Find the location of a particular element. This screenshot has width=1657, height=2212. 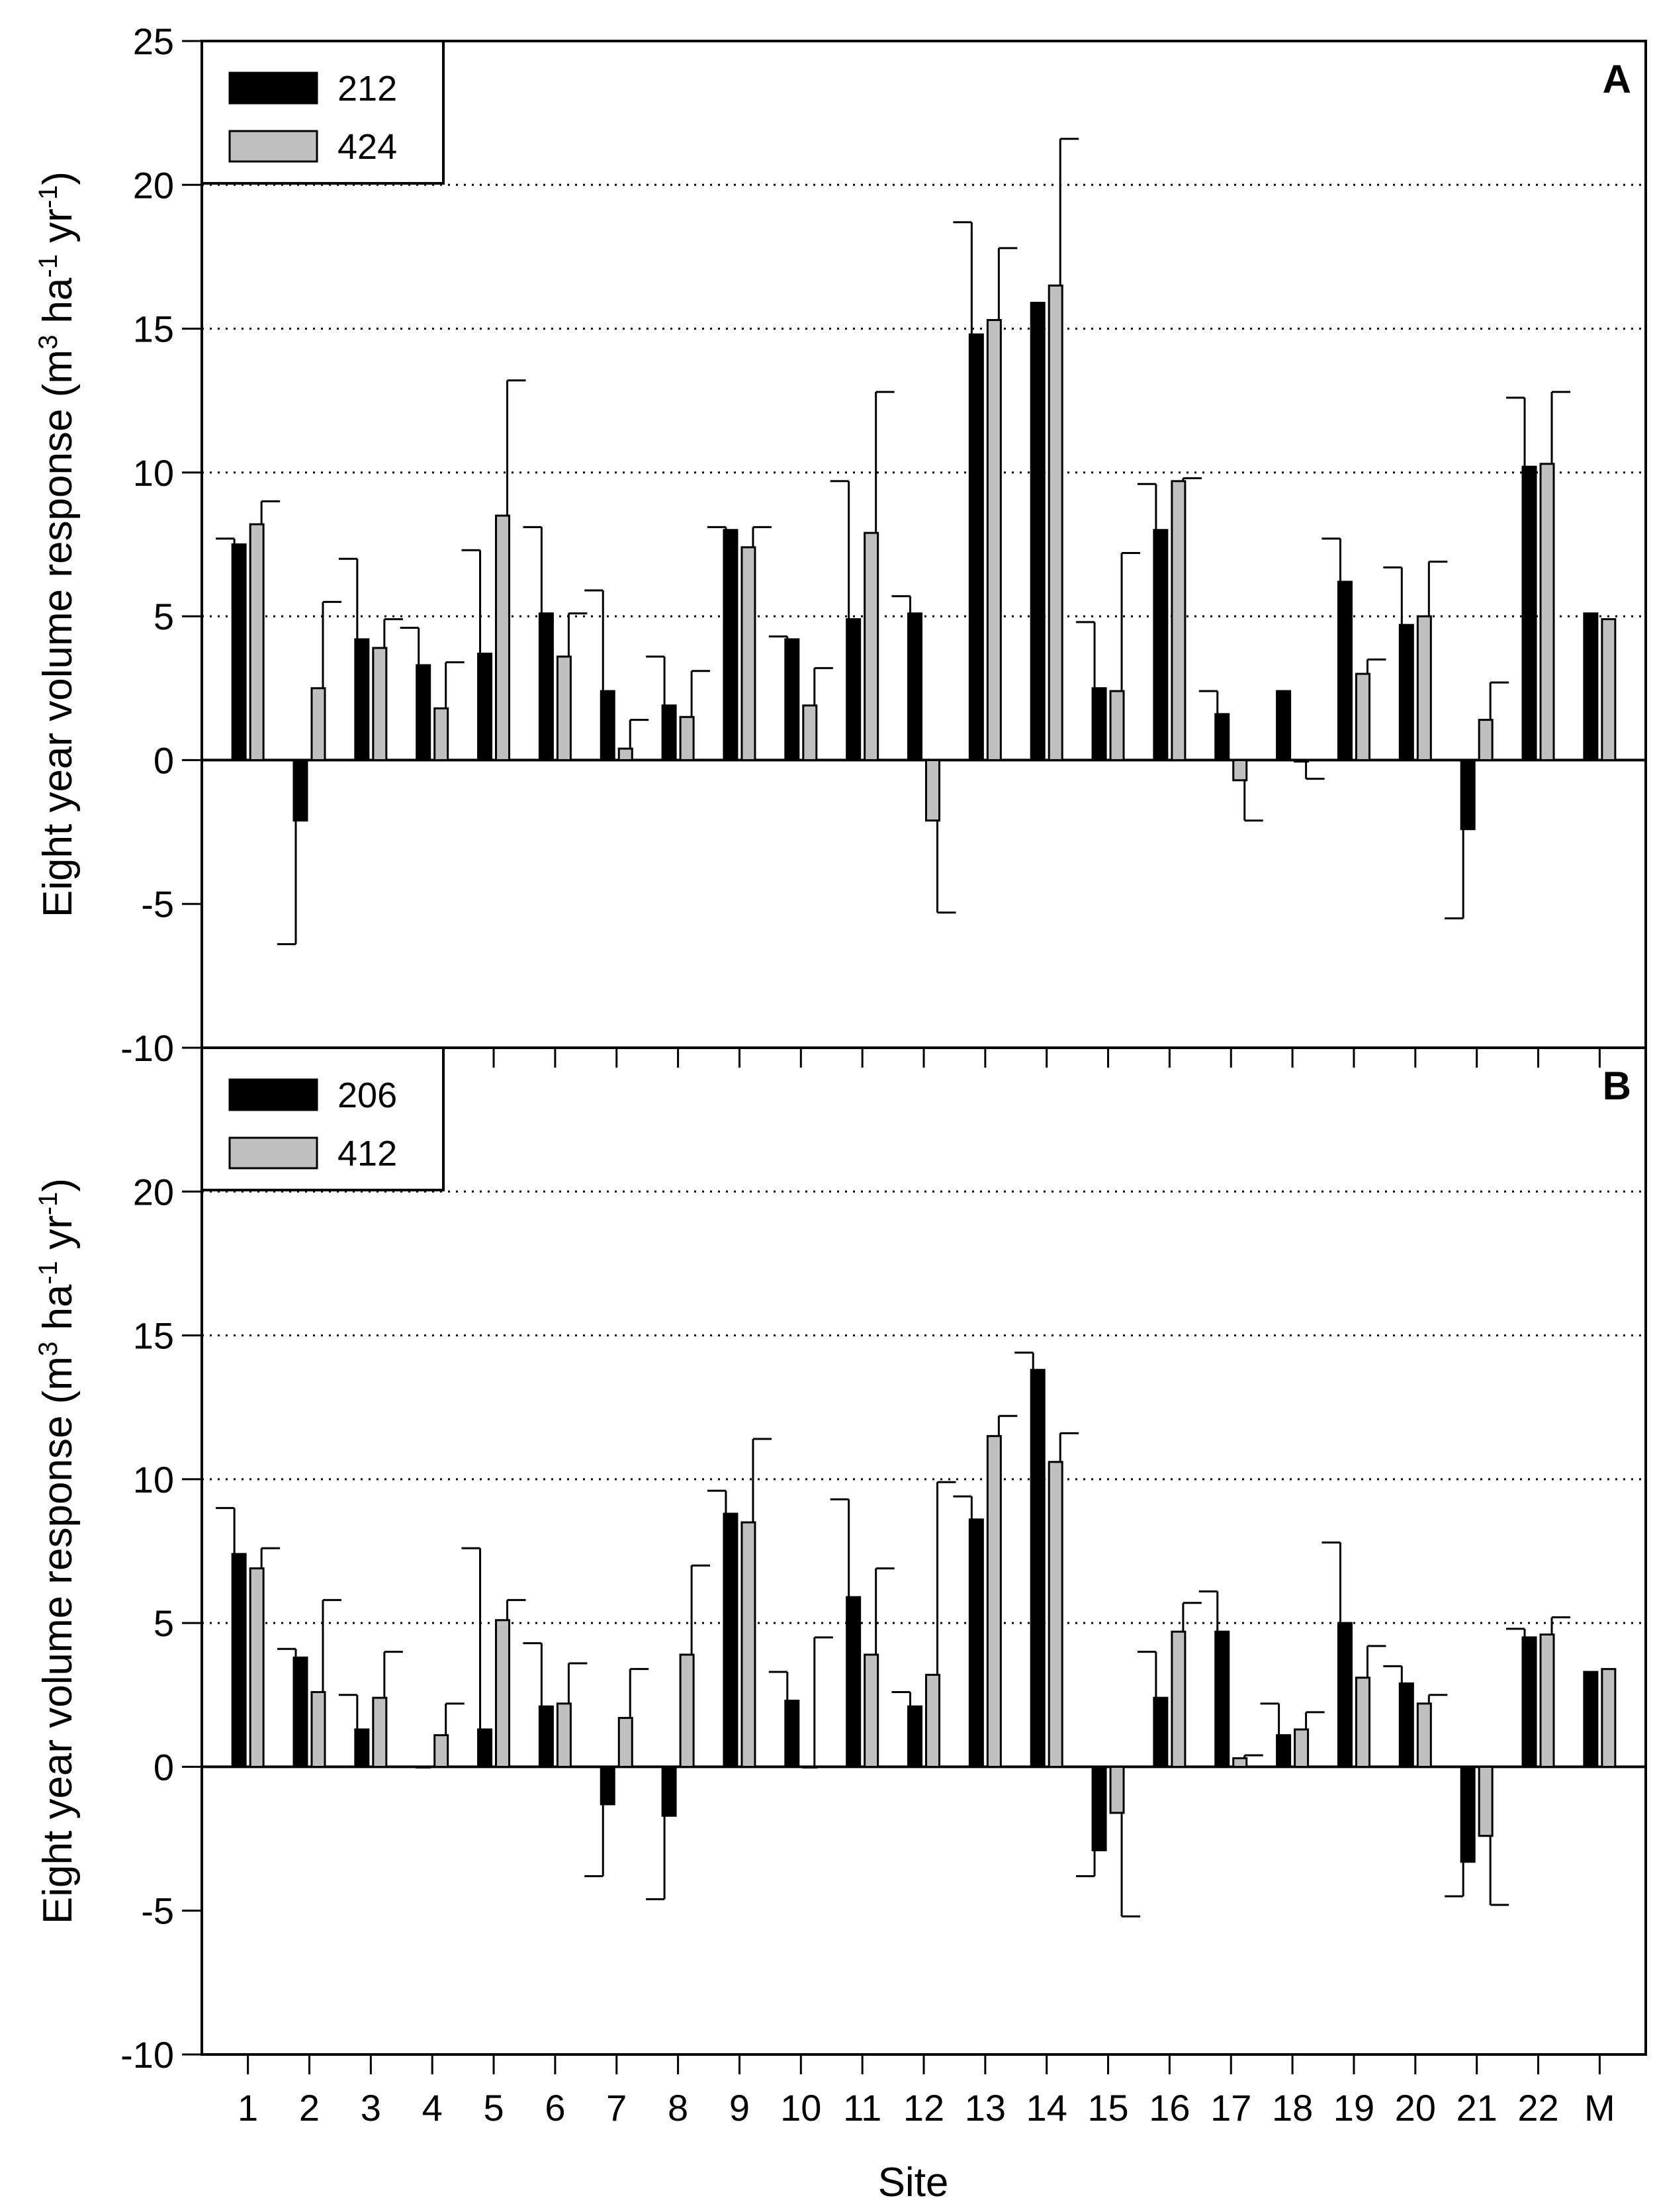

legend-entry-212: 212 is located at coordinates (367, 89).